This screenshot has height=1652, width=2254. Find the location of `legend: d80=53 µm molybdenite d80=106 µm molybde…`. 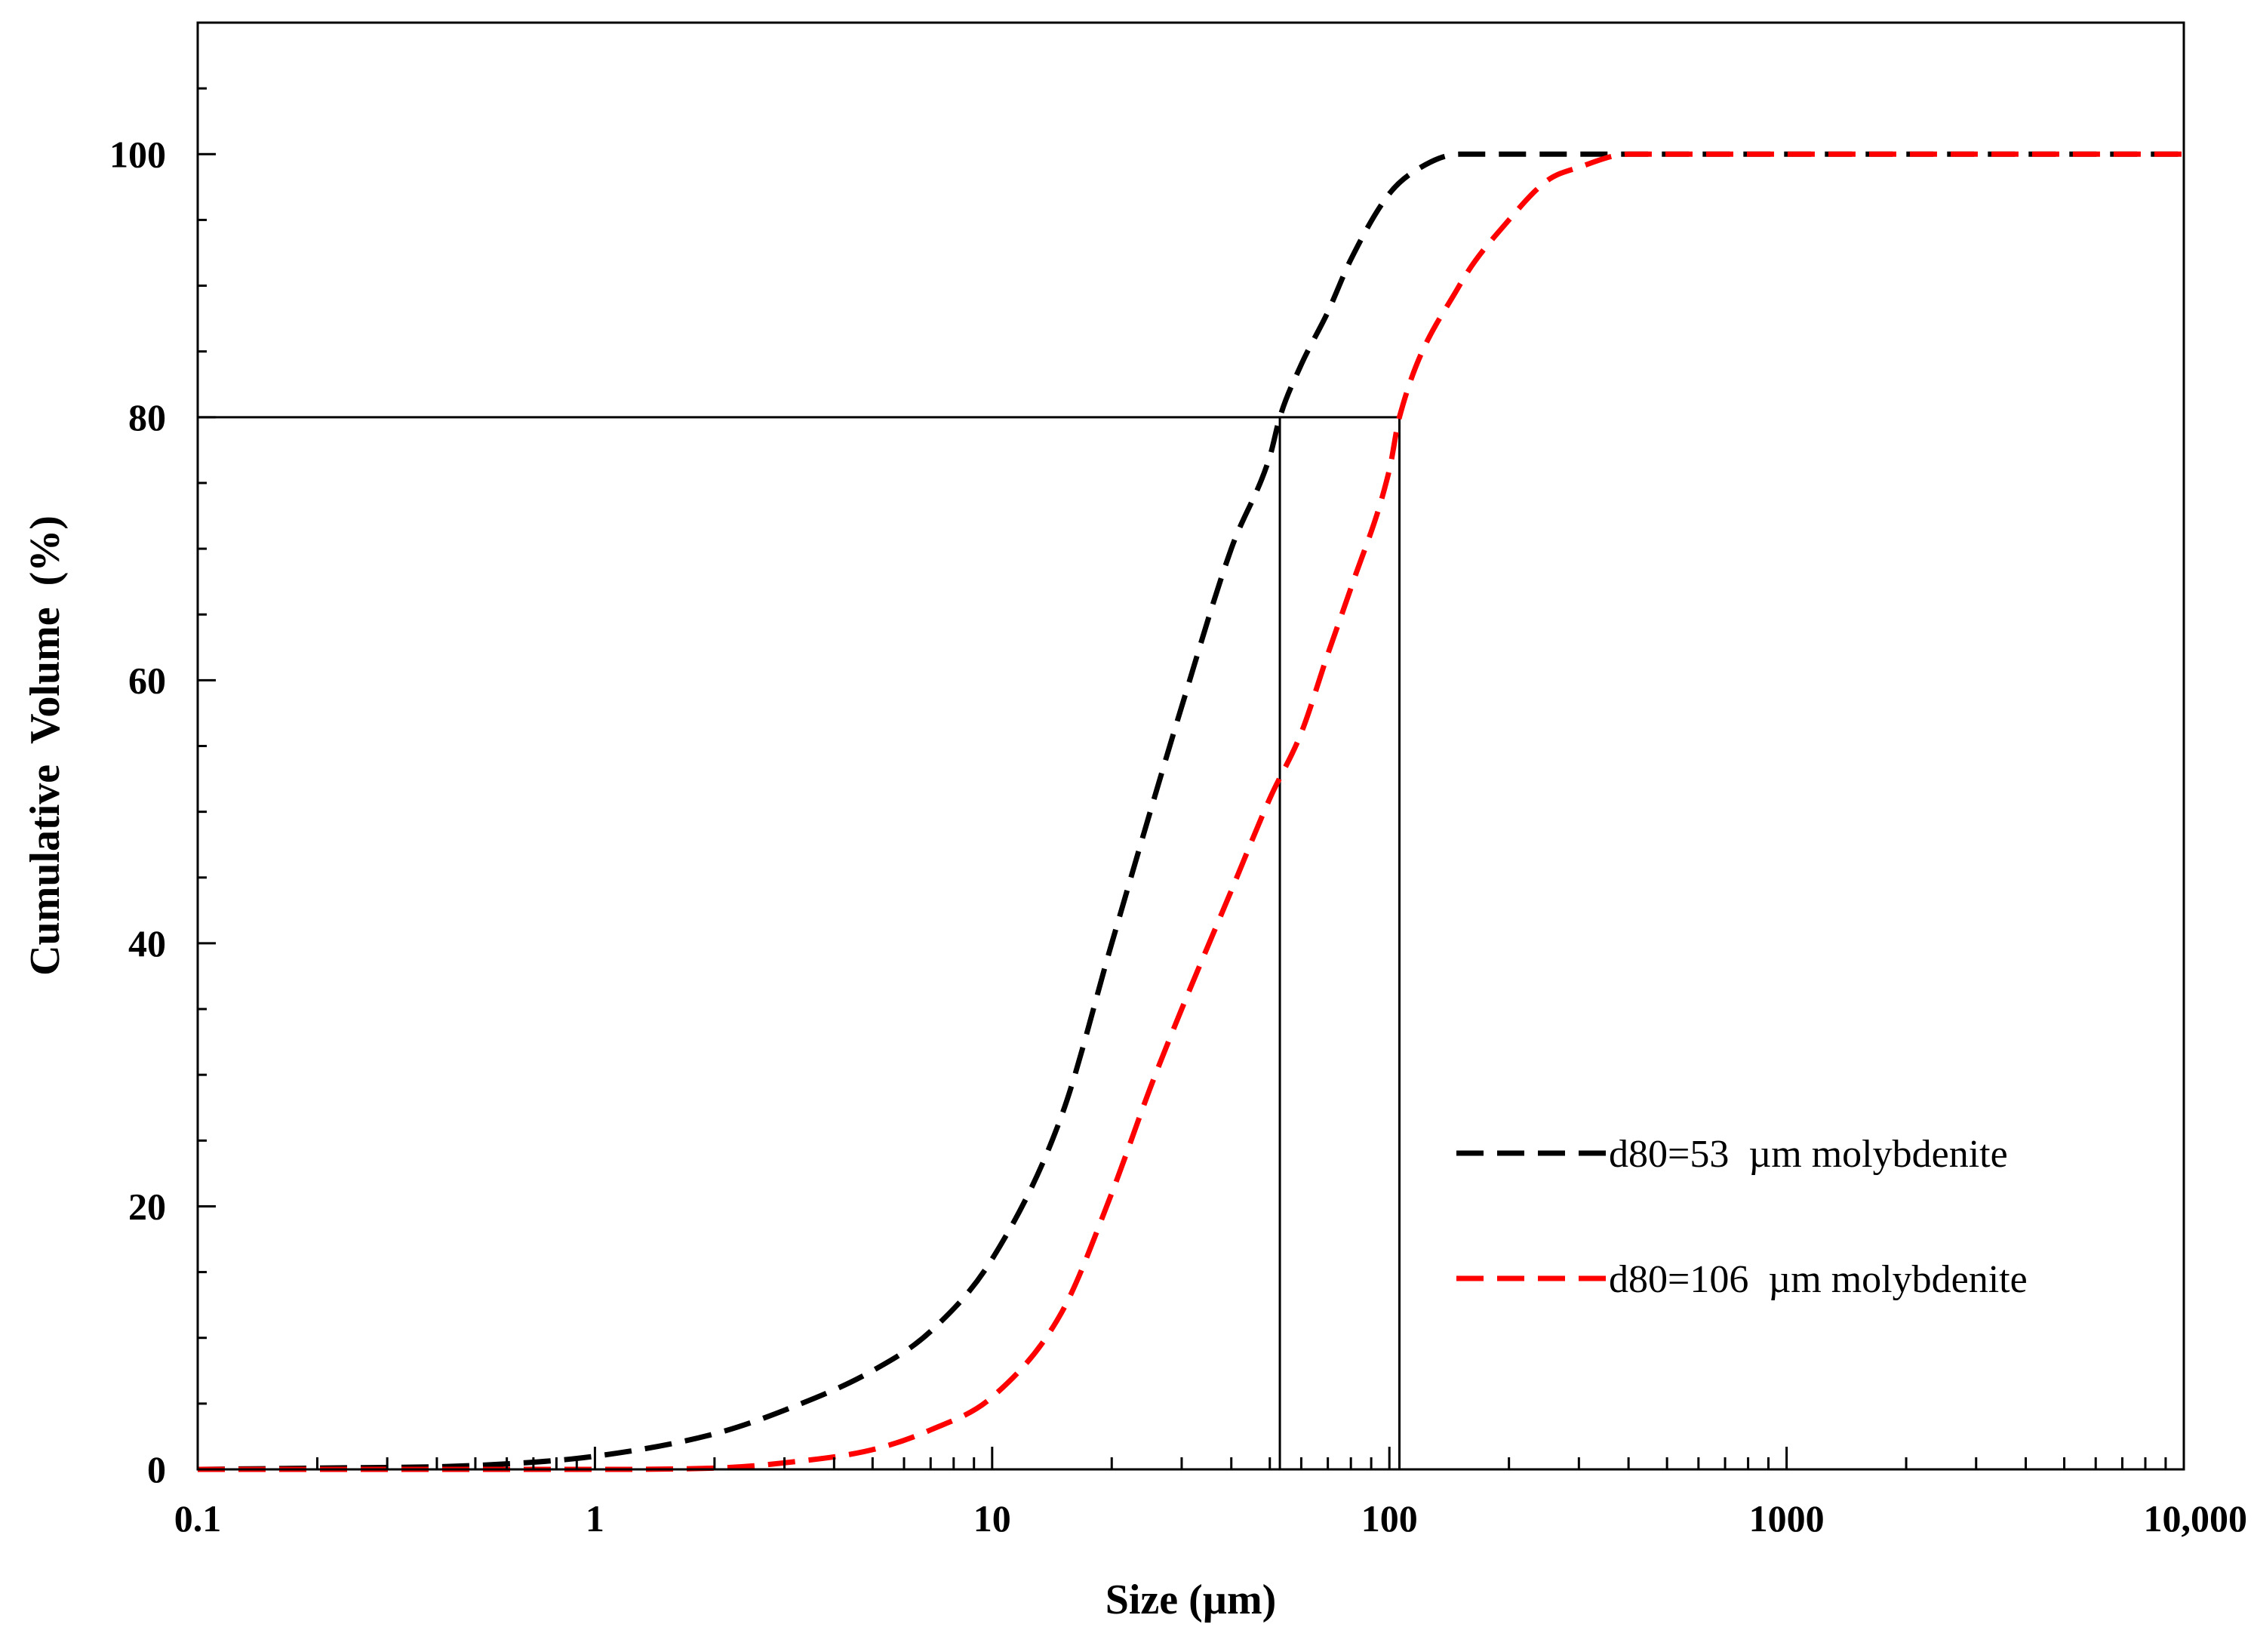

legend: d80=53 µm molybdenite d80=106 µm molybde… is located at coordinates (1742, 1217).